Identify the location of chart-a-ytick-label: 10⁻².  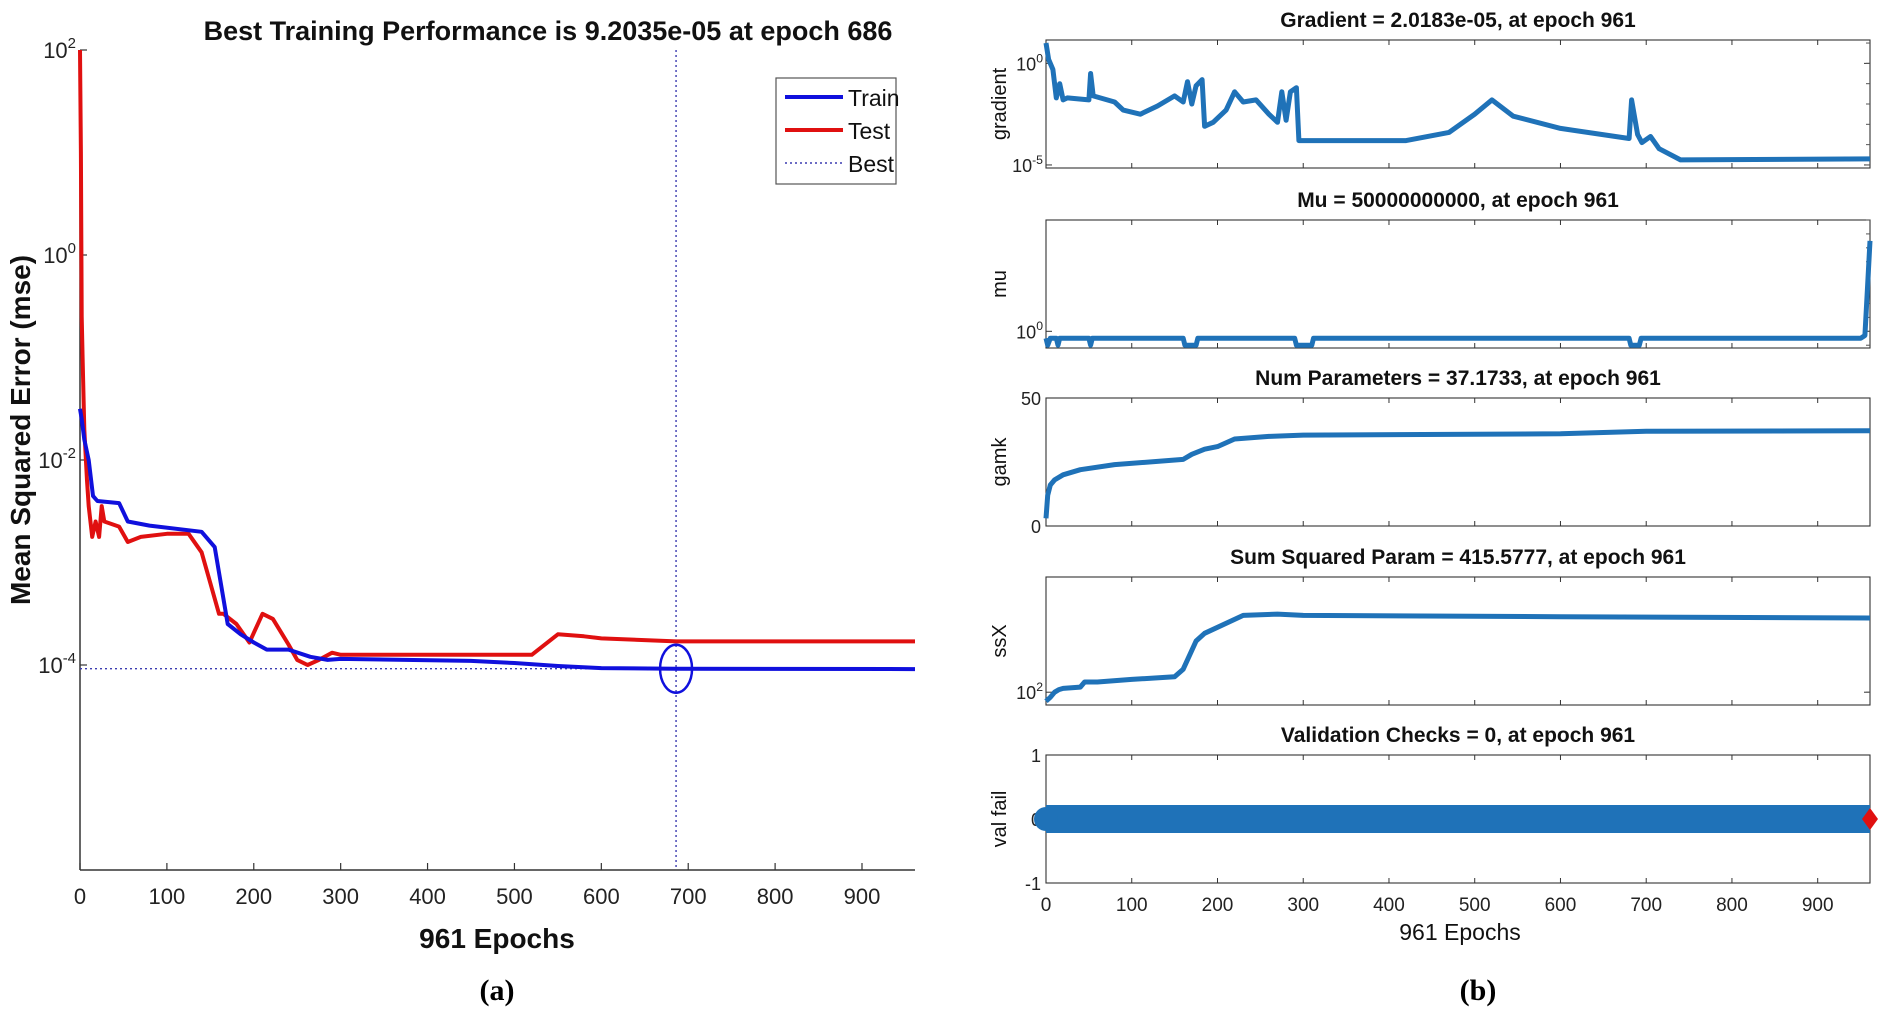
(57, 459).